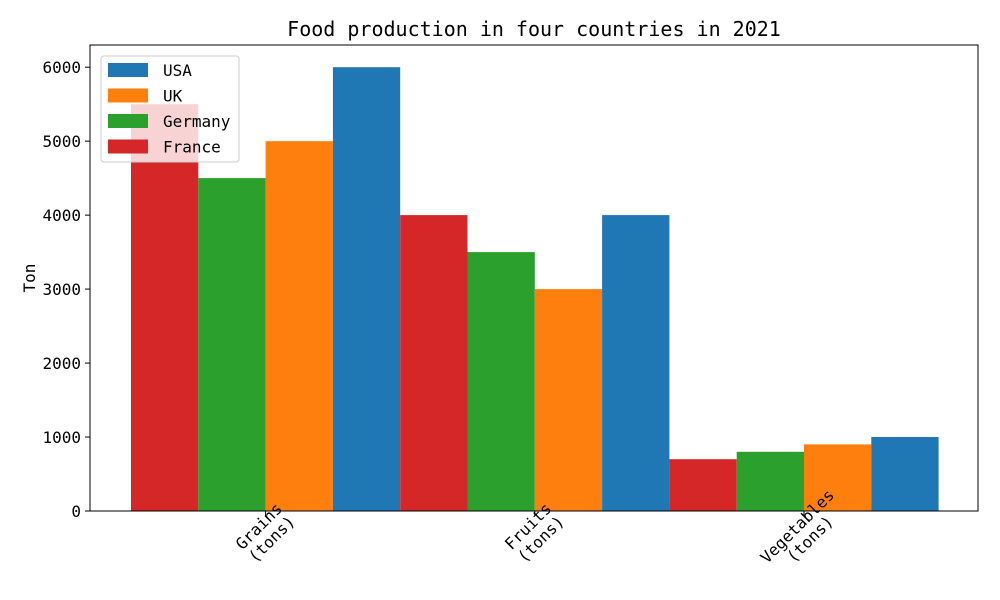 The width and height of the screenshot is (1000, 600). I want to click on legend-swatch-uk, so click(128, 95).